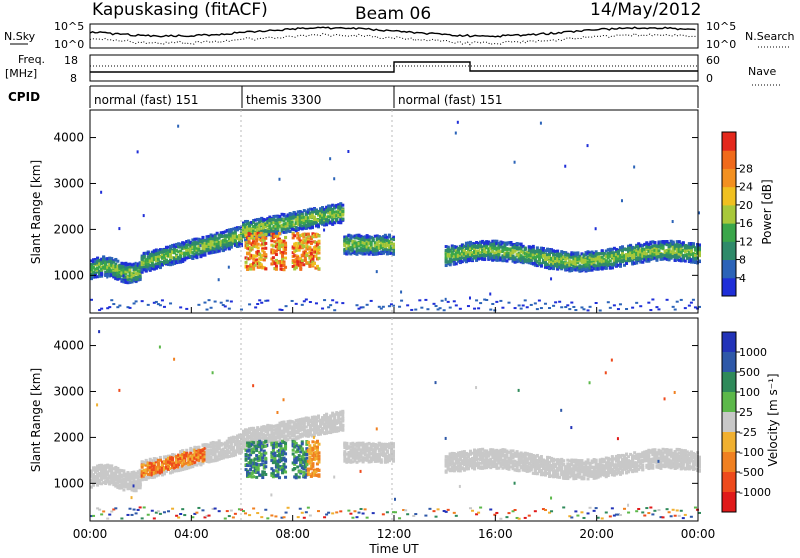 Image resolution: width=800 pixels, height=558 pixels. Describe the element at coordinates (709, 78) in the screenshot. I see `nave-tick-low: 0` at that location.